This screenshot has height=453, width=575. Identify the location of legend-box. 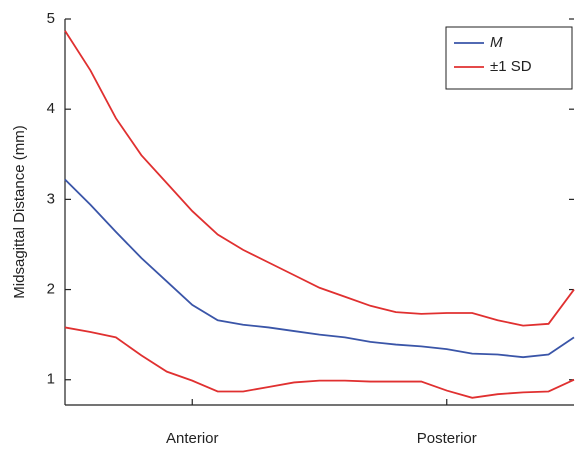
(509, 58).